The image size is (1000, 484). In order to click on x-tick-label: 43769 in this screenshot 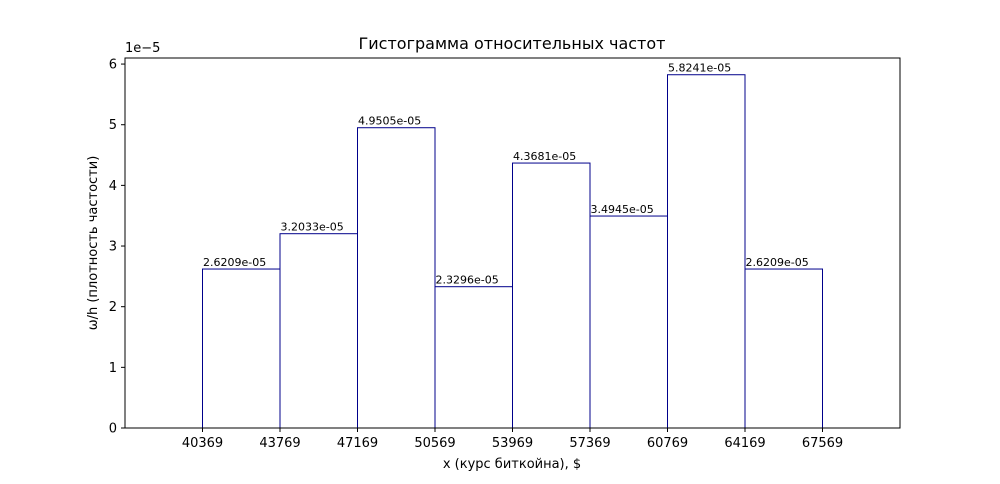, I will do `click(279, 443)`.